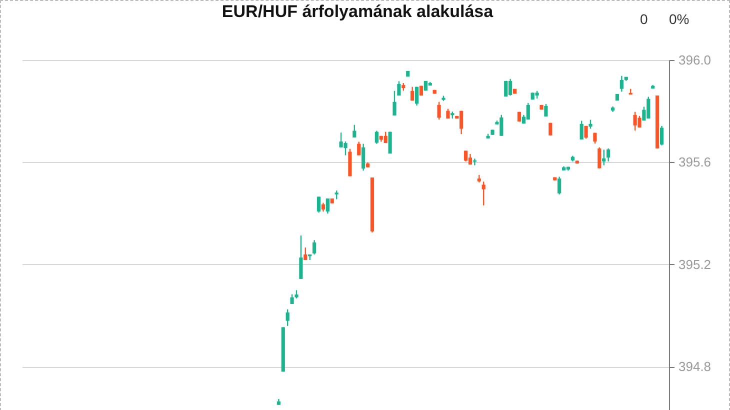 This screenshot has width=730, height=410. I want to click on y-tick-label: 394.8, so click(695, 366).